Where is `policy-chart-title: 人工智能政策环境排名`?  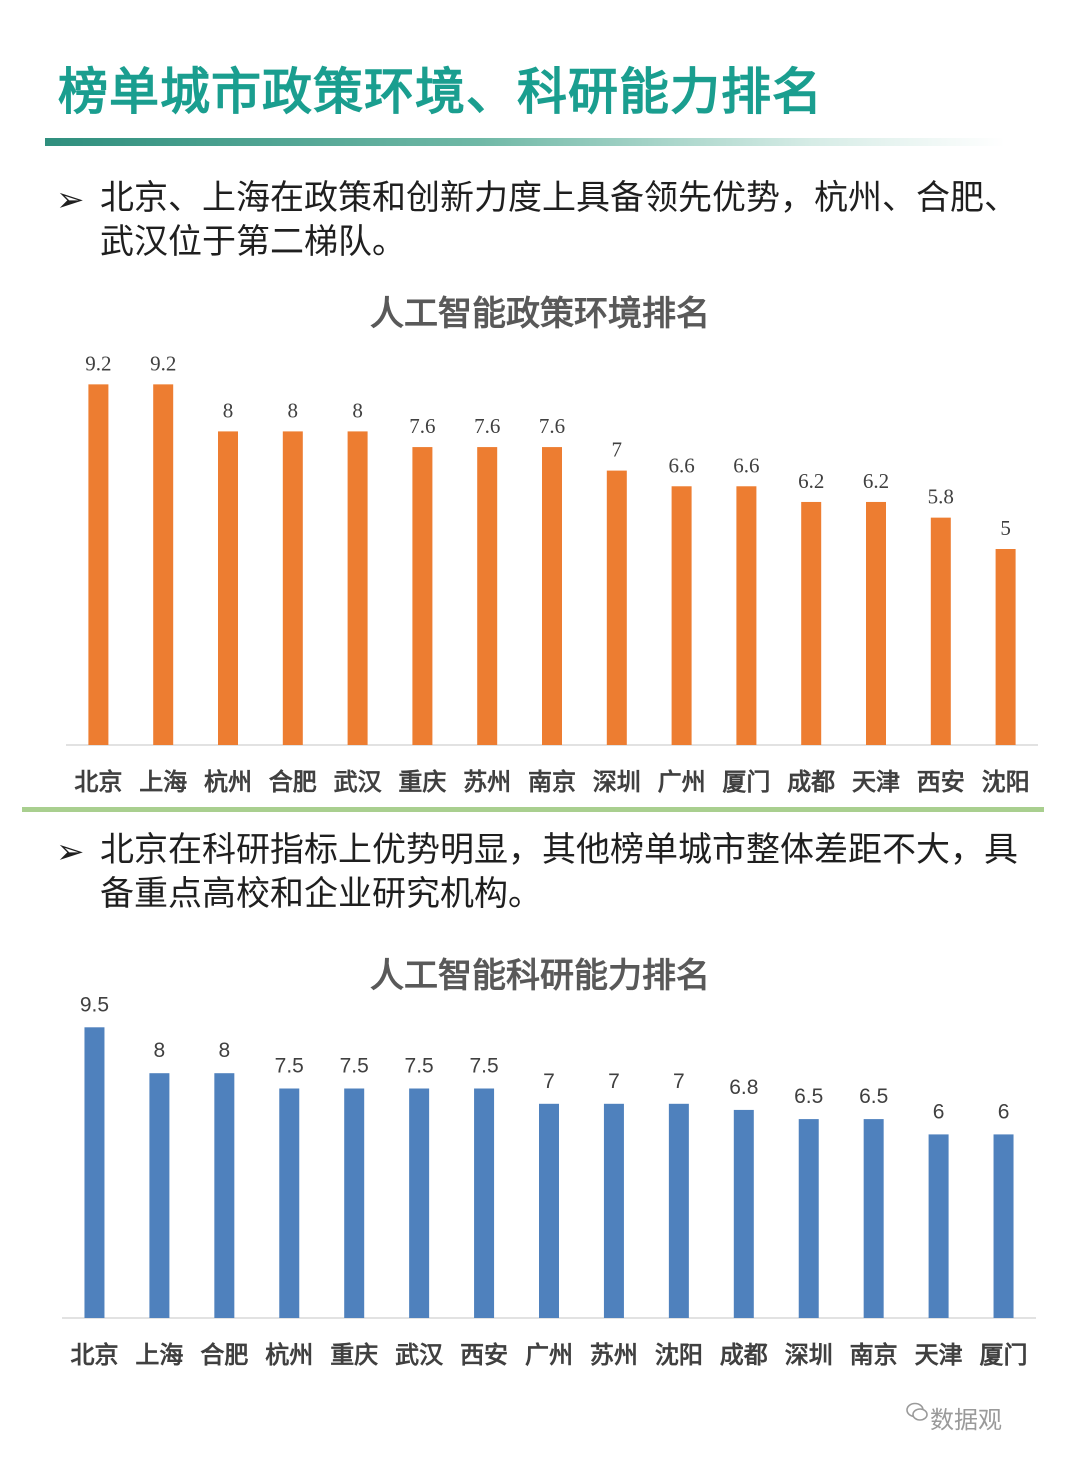 policy-chart-title: 人工智能政策环境排名 is located at coordinates (540, 314).